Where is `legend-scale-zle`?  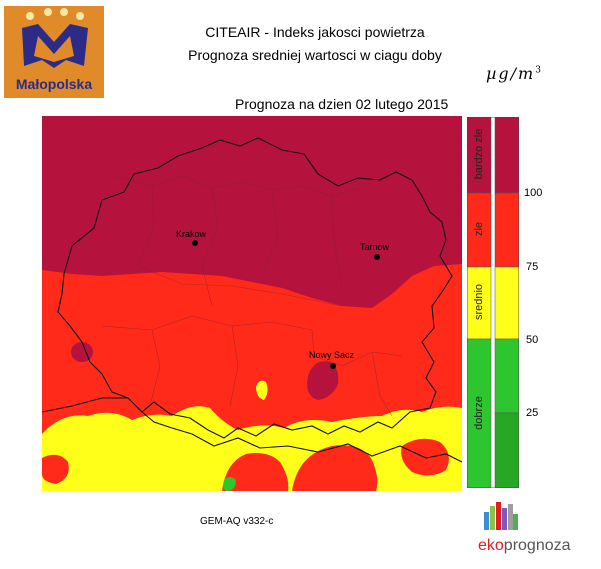 legend-scale-zle is located at coordinates (507, 230).